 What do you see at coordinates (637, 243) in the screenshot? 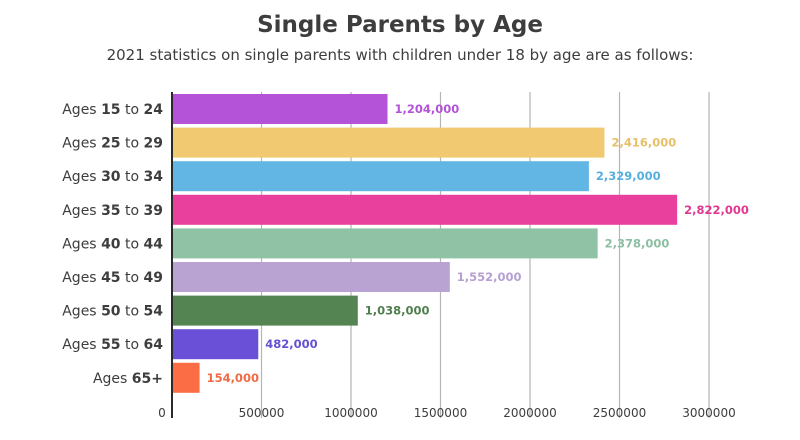
I see `data-label: 2,378,000` at bounding box center [637, 243].